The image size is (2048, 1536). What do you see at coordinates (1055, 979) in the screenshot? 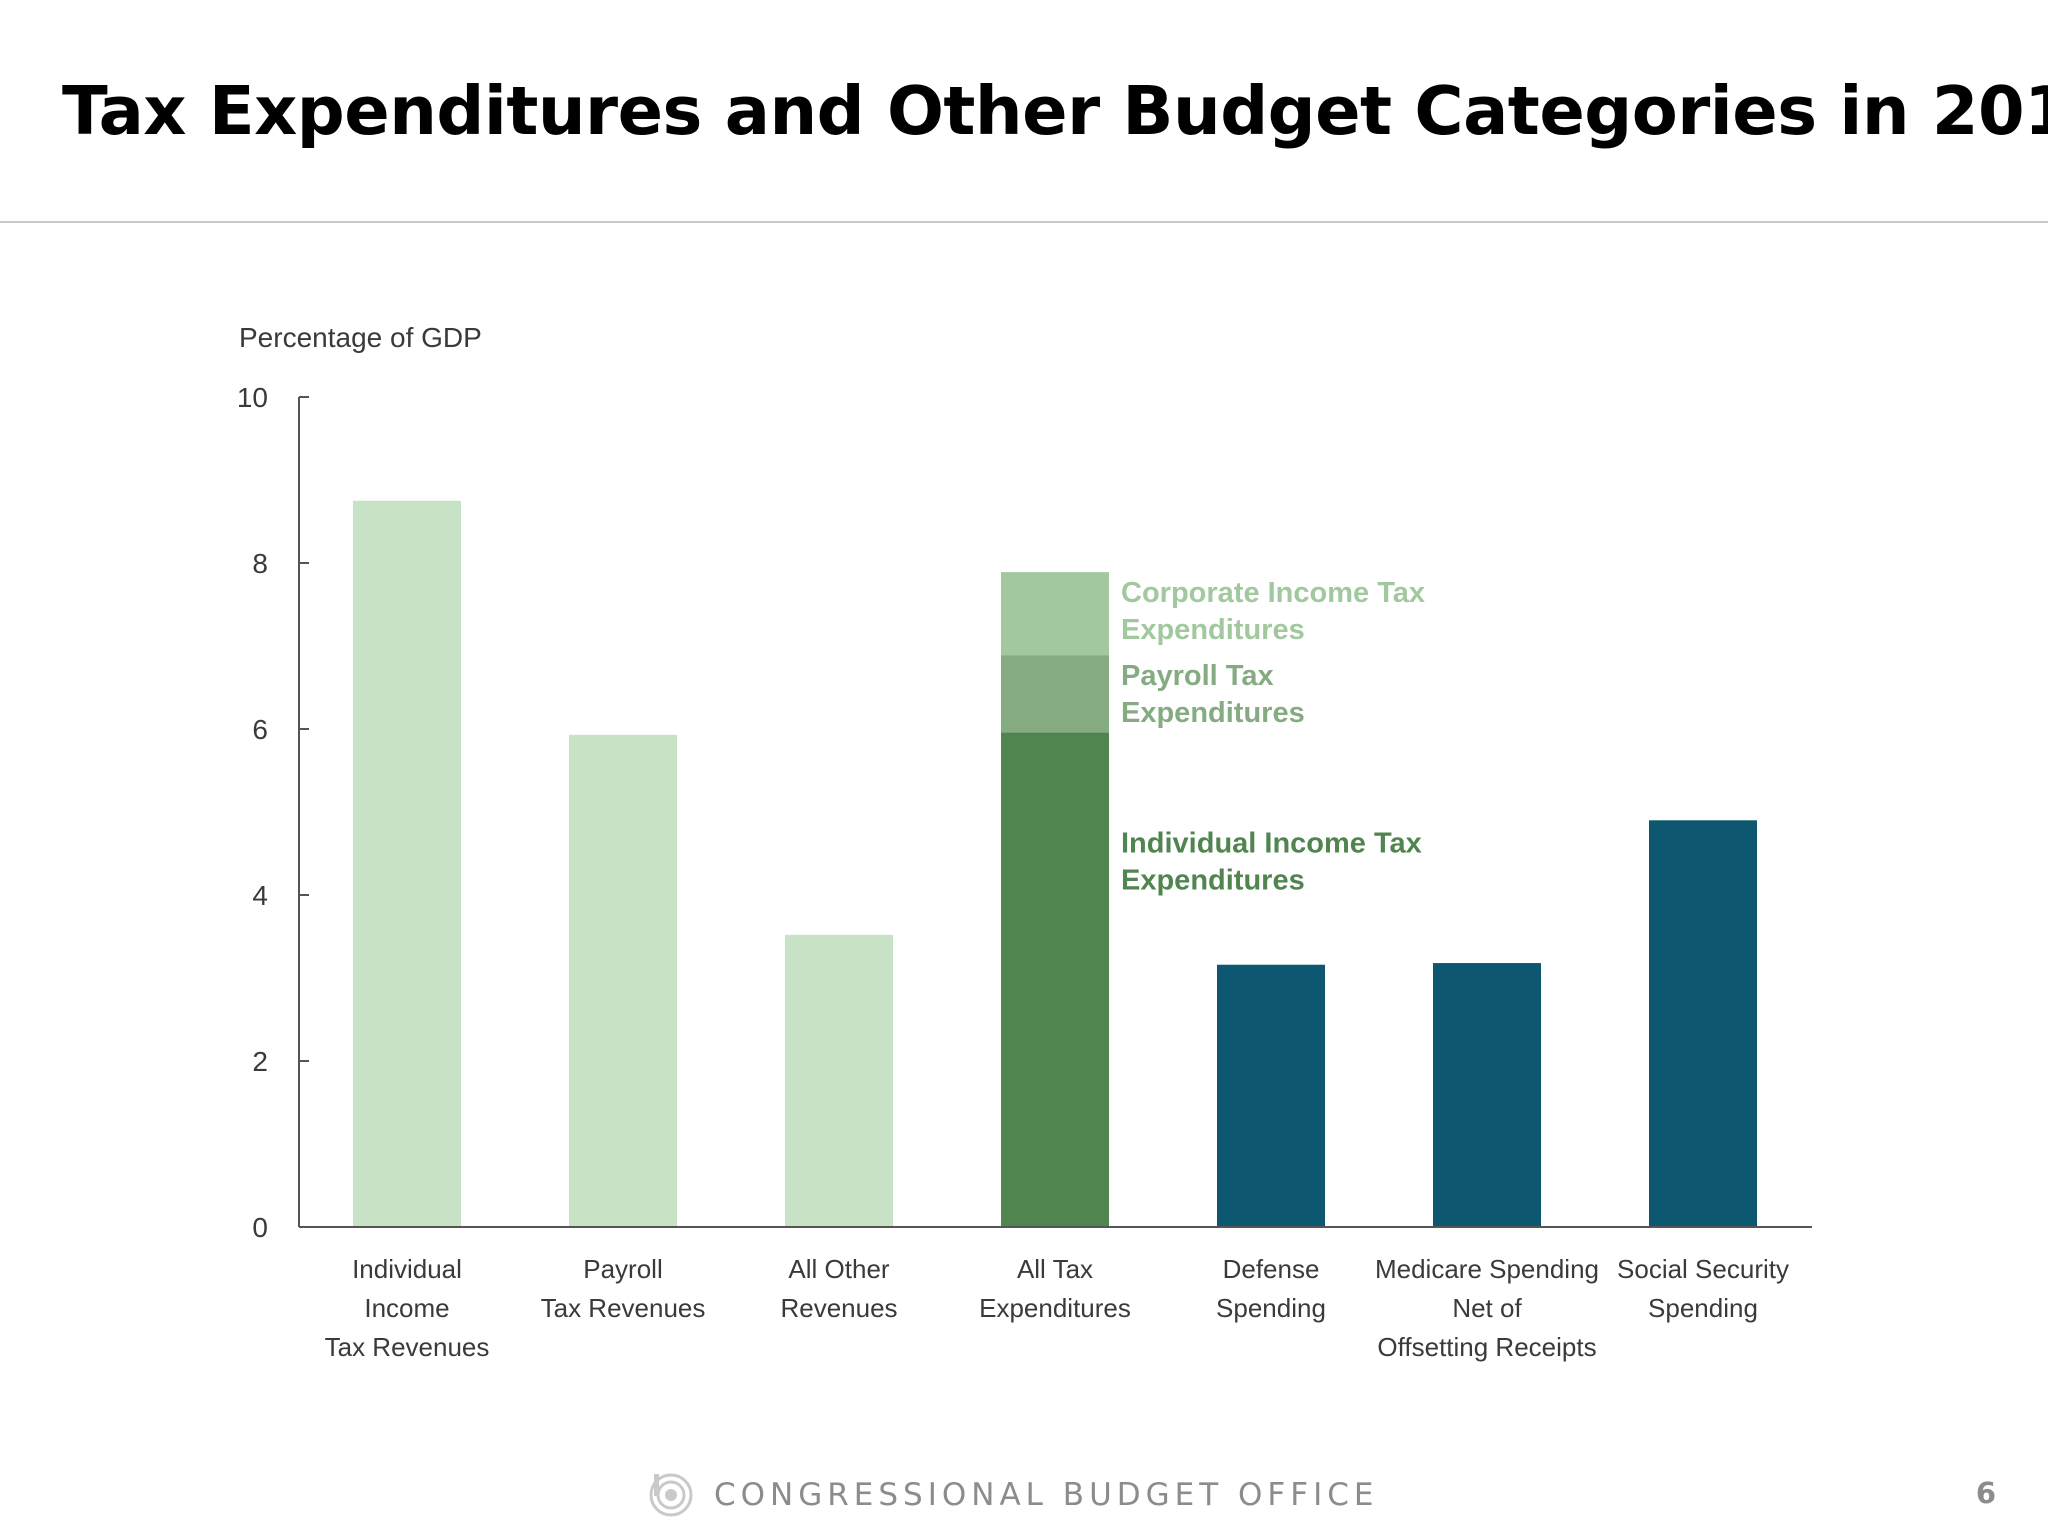
I see `bar-segment-individual-income-tax-expenditures` at bounding box center [1055, 979].